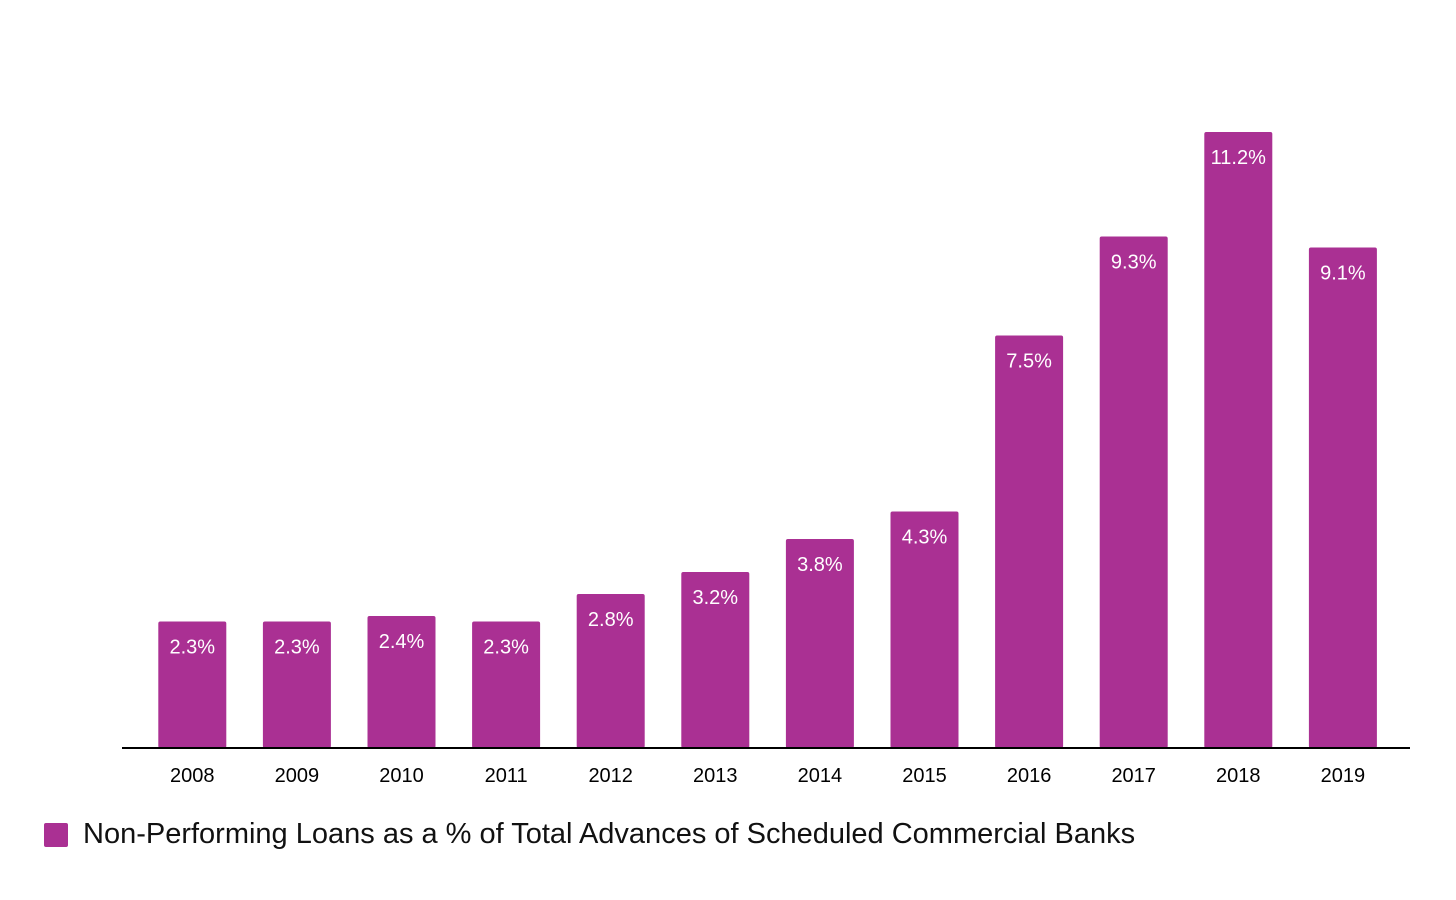 This screenshot has height=900, width=1456. I want to click on bar-2009, so click(296, 684).